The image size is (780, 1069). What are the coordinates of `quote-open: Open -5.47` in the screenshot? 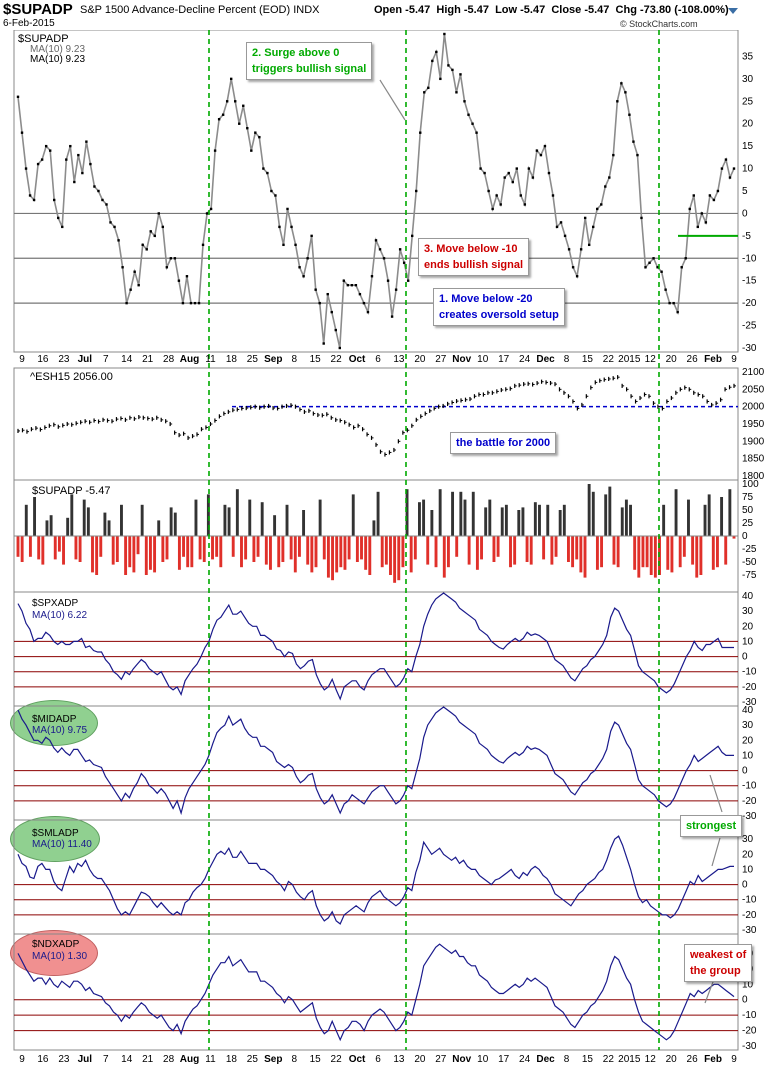 It's located at (402, 10).